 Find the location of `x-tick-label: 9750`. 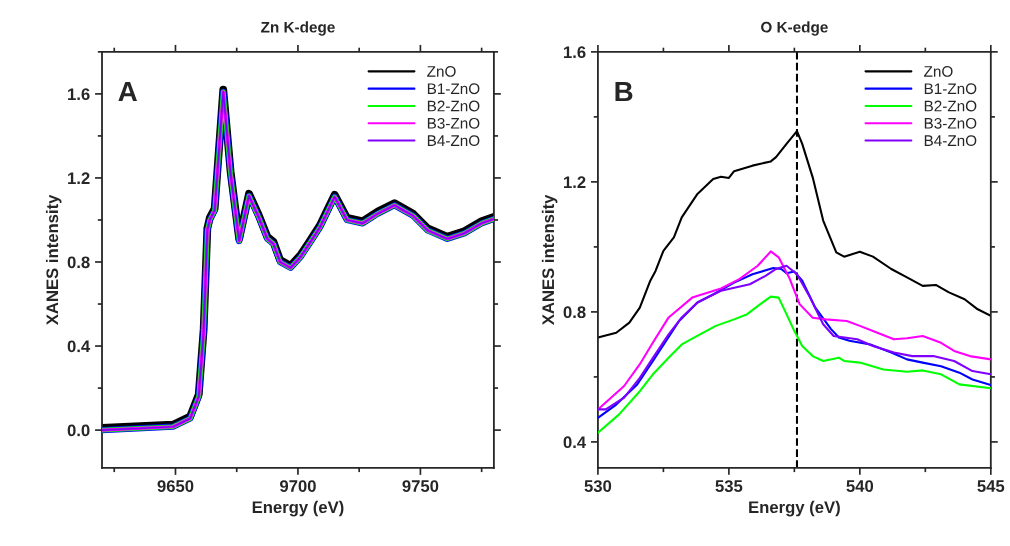

x-tick-label: 9750 is located at coordinates (420, 486).